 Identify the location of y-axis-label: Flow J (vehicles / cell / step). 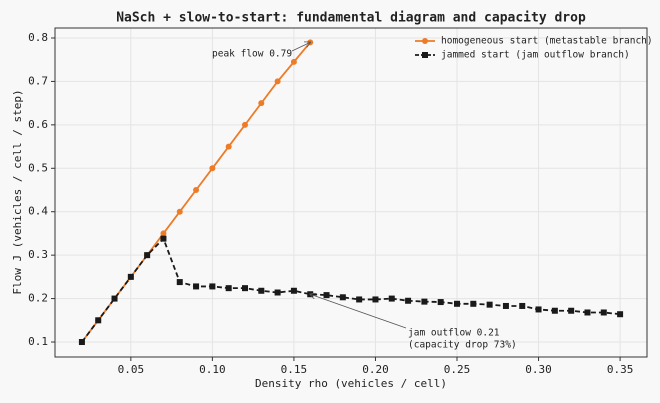
(17, 191).